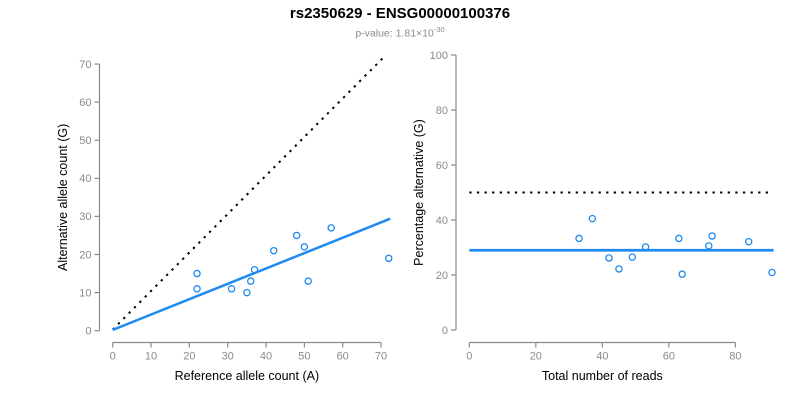 The image size is (800, 400). Describe the element at coordinates (414, 33) in the screenshot. I see `pvalue-mantissa: 1.81×10` at that location.